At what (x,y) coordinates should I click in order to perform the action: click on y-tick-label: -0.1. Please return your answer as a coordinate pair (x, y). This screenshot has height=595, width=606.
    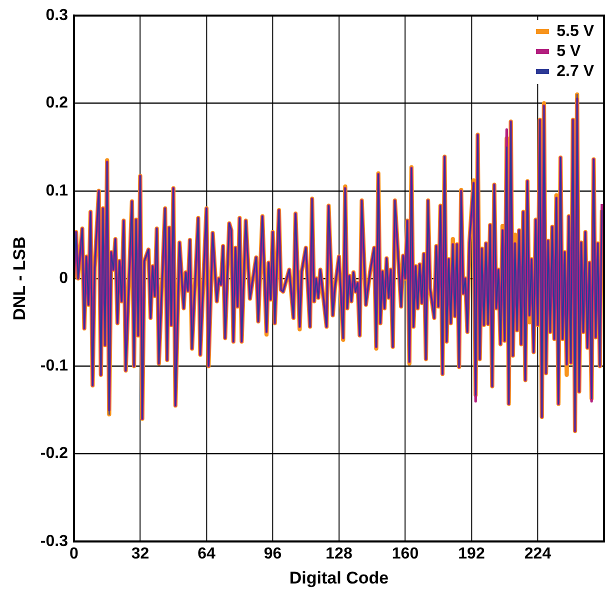
    Looking at the image, I should click on (54, 366).